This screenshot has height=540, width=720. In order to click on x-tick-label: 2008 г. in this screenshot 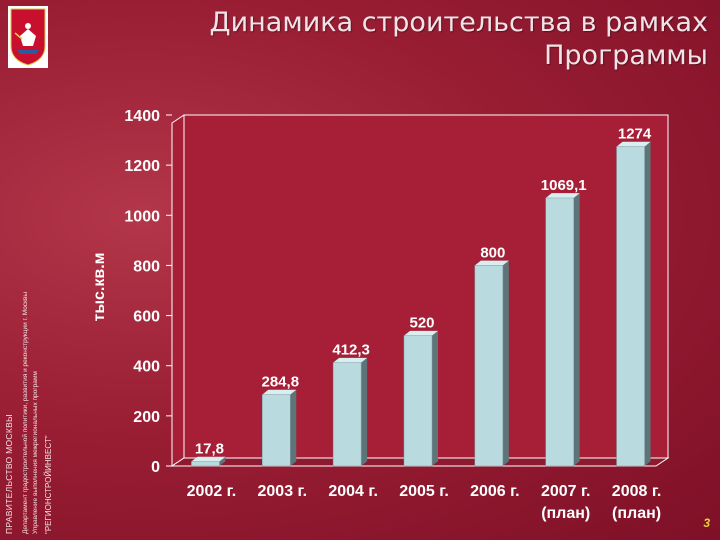, I will do `click(637, 491)`.